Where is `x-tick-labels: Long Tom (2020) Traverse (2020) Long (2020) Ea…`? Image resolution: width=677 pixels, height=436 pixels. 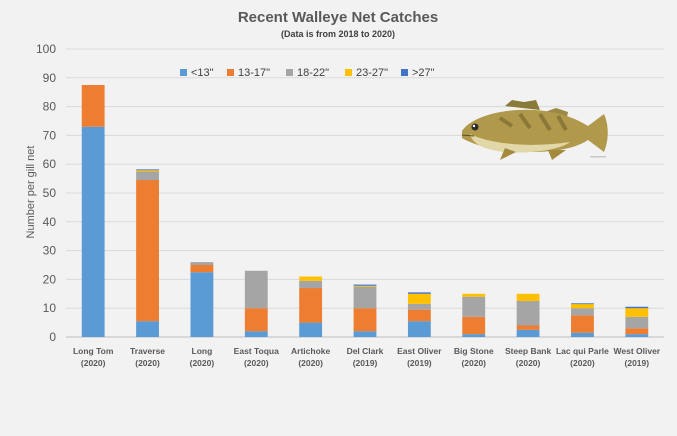
x-tick-labels: Long Tom (2020) Traverse (2020) Long (2020) Ea… is located at coordinates (367, 357).